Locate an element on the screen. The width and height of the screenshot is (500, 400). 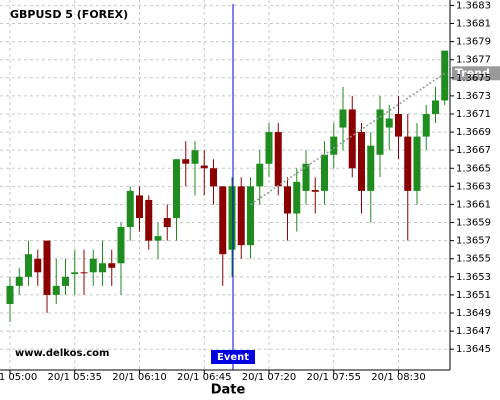
y-tick-label: 1.3665 is located at coordinates (473, 168).